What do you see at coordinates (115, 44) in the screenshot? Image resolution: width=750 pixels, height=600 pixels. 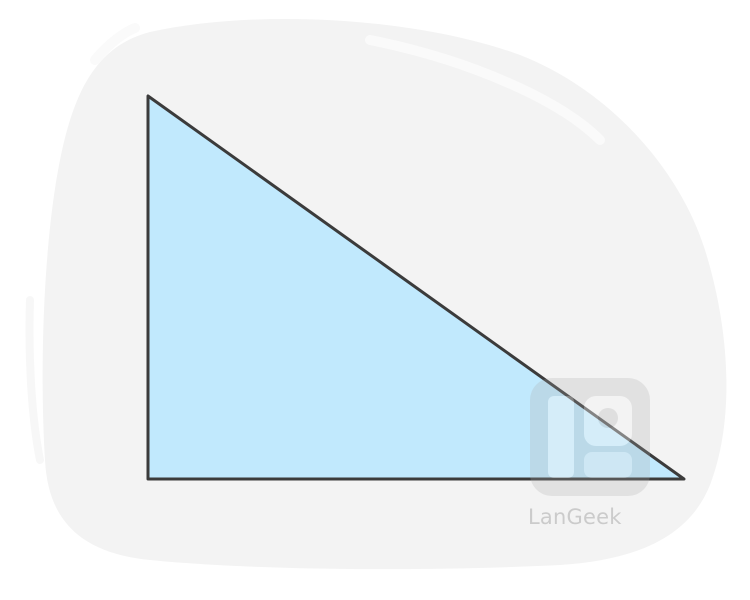 I see `blob-highlight-stroke` at bounding box center [115, 44].